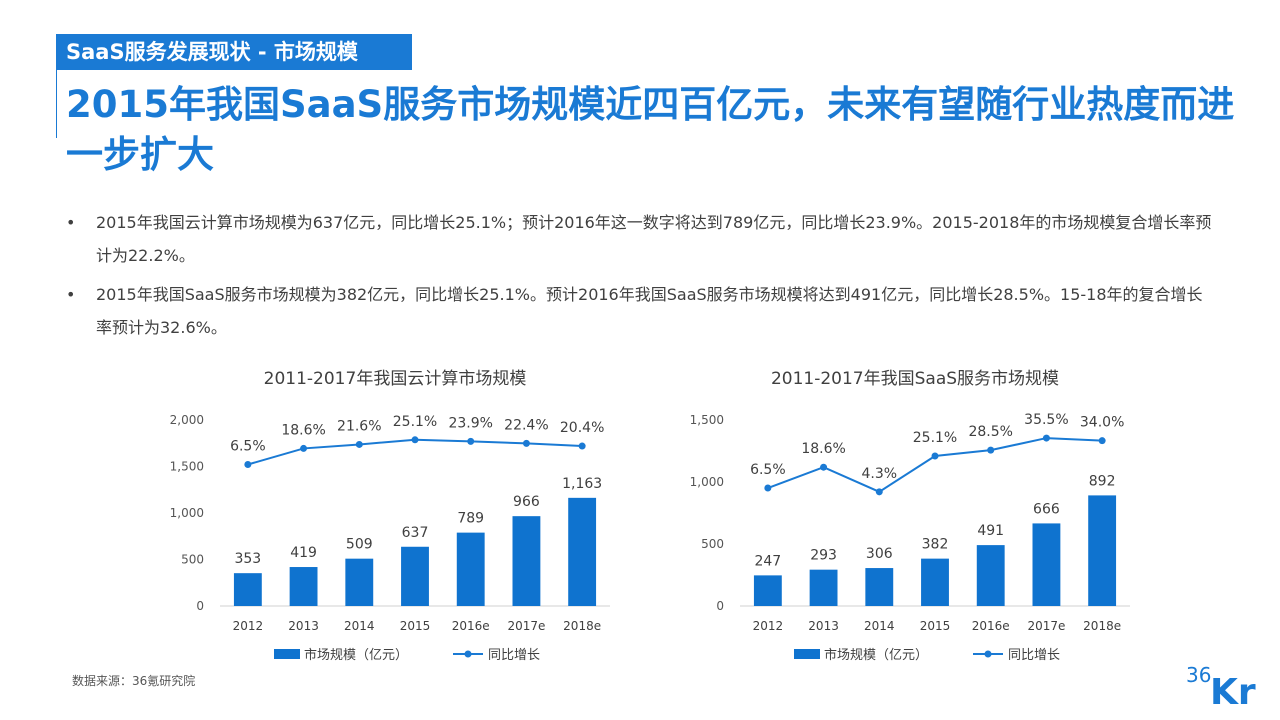 This screenshot has width=1280, height=720. Describe the element at coordinates (1046, 420) in the screenshot. I see `growth-value-label: 35.5%` at that location.